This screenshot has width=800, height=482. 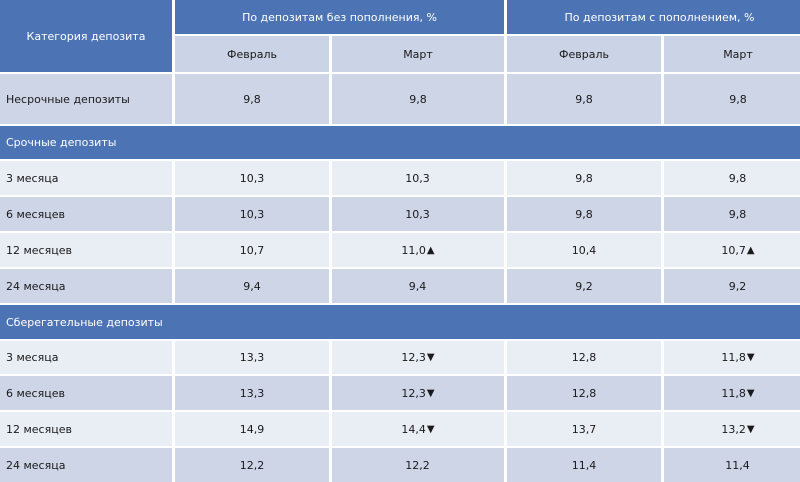 I want to click on table-cell: 11,8 ▼, so click(x=732, y=393).